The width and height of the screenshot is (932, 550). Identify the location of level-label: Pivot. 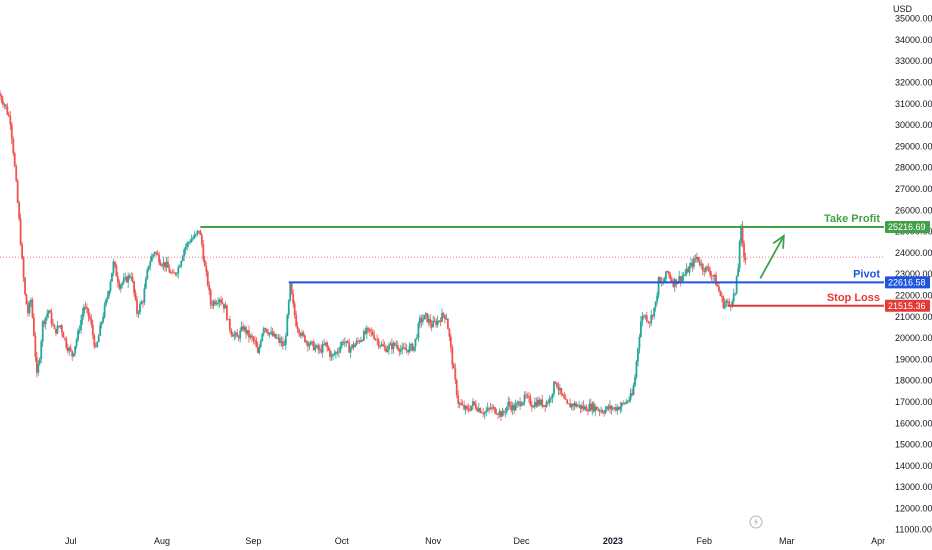
(866, 274).